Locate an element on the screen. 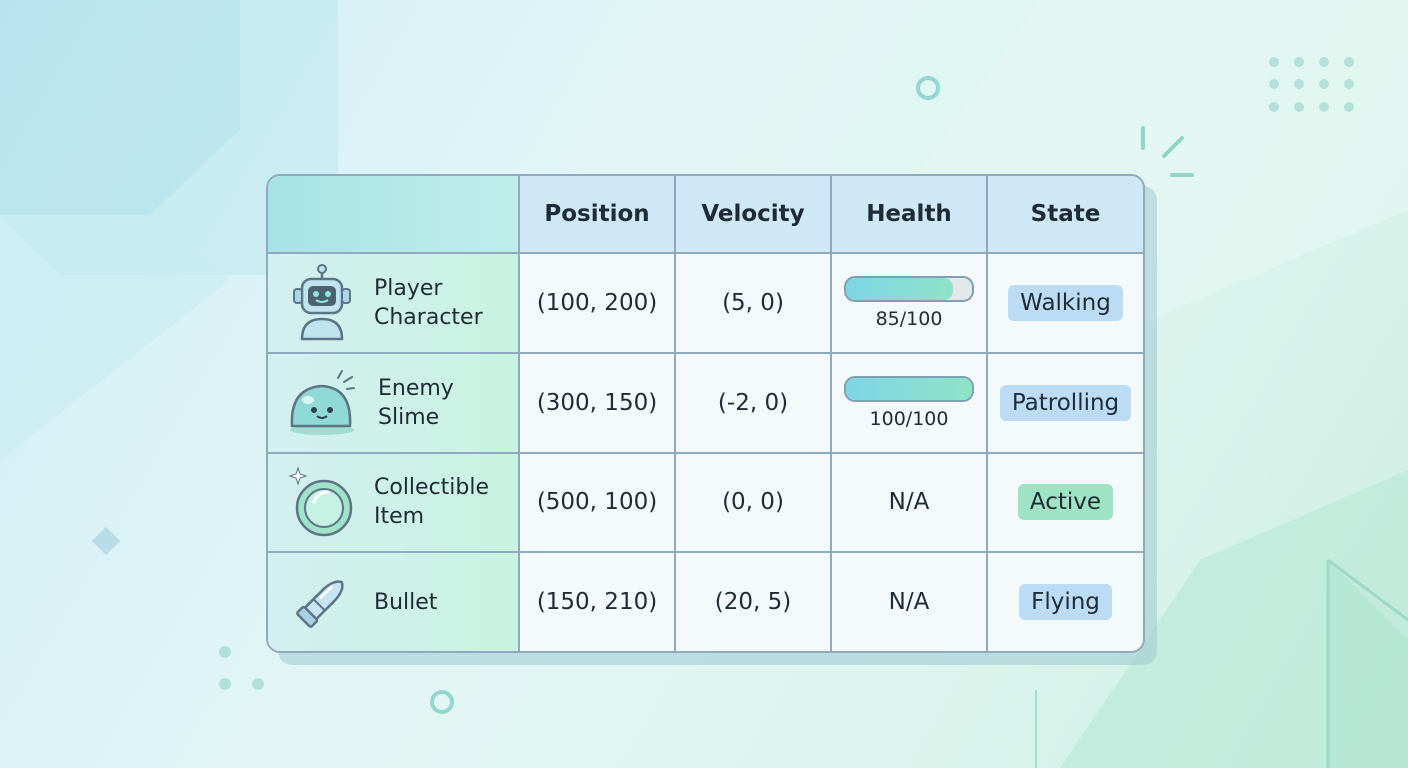 The width and height of the screenshot is (1408, 768). state-cell: Flying is located at coordinates (1064, 601).